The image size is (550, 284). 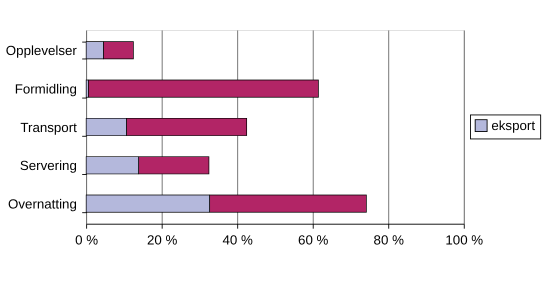 I want to click on legend-label: eksport, so click(x=513, y=126).